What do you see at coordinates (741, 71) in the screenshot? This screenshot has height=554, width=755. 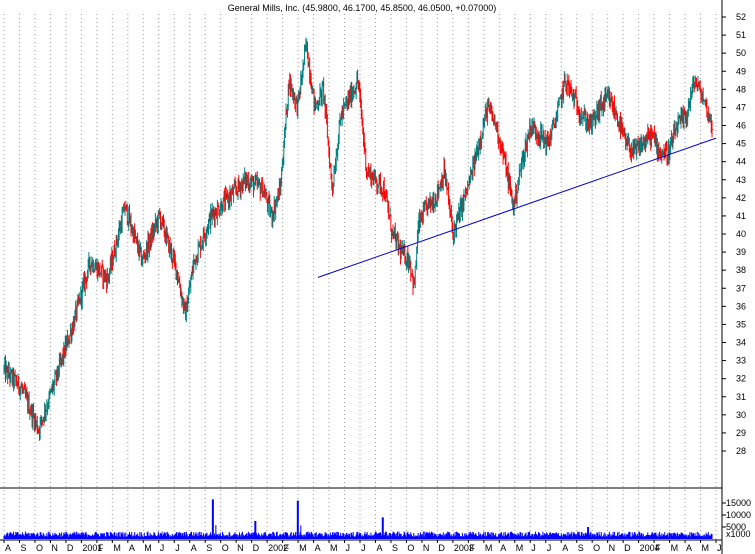 I see `price-tick-label: 49` at bounding box center [741, 71].